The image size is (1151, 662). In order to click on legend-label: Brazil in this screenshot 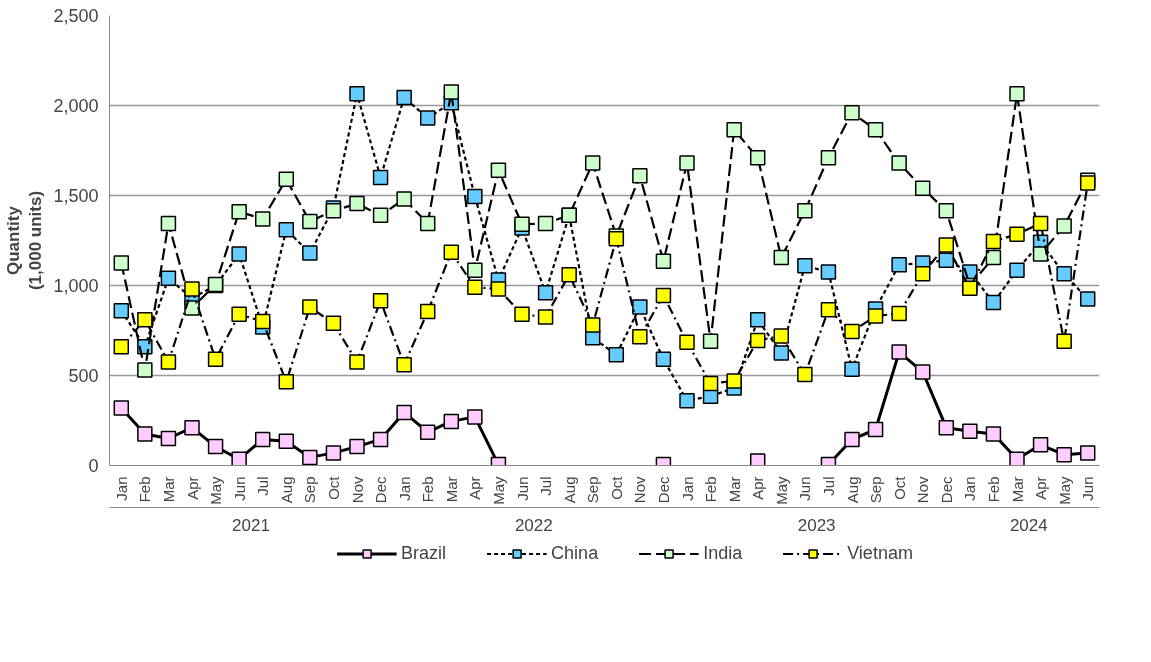, I will do `click(424, 553)`.